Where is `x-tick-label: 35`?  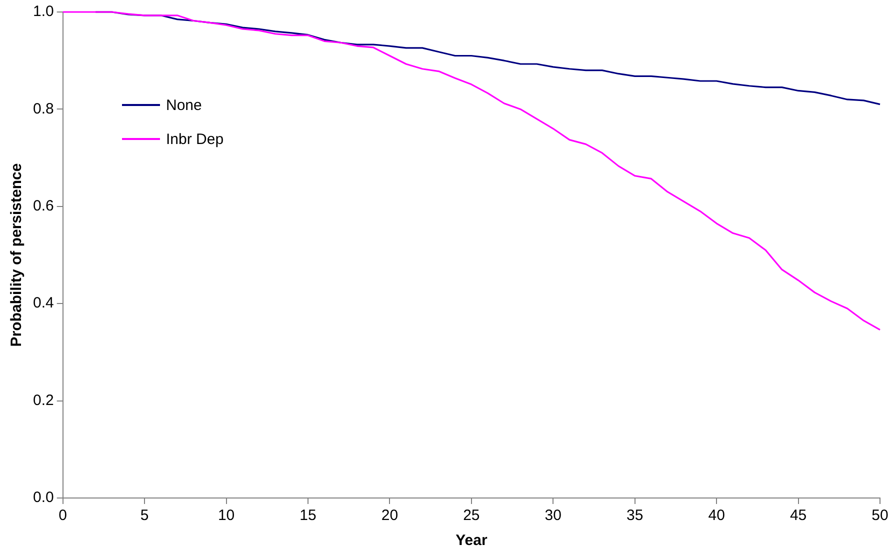 x-tick-label: 35 is located at coordinates (635, 515).